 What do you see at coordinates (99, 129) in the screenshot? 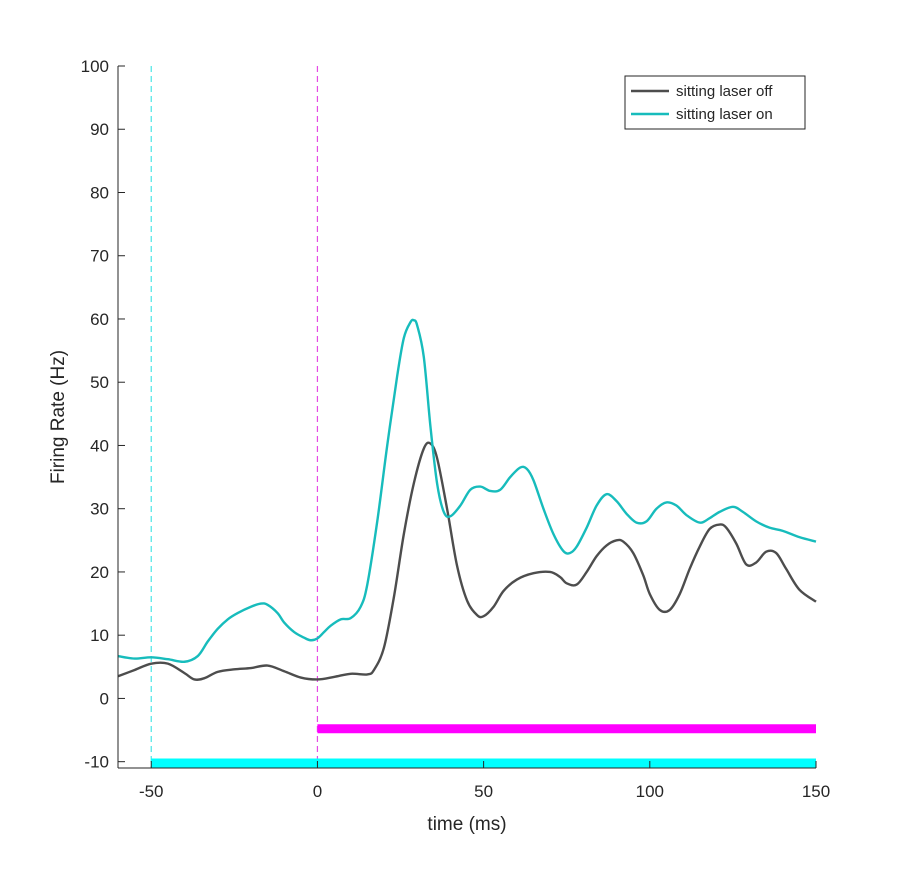
I see `y-tick-label: 90` at bounding box center [99, 129].